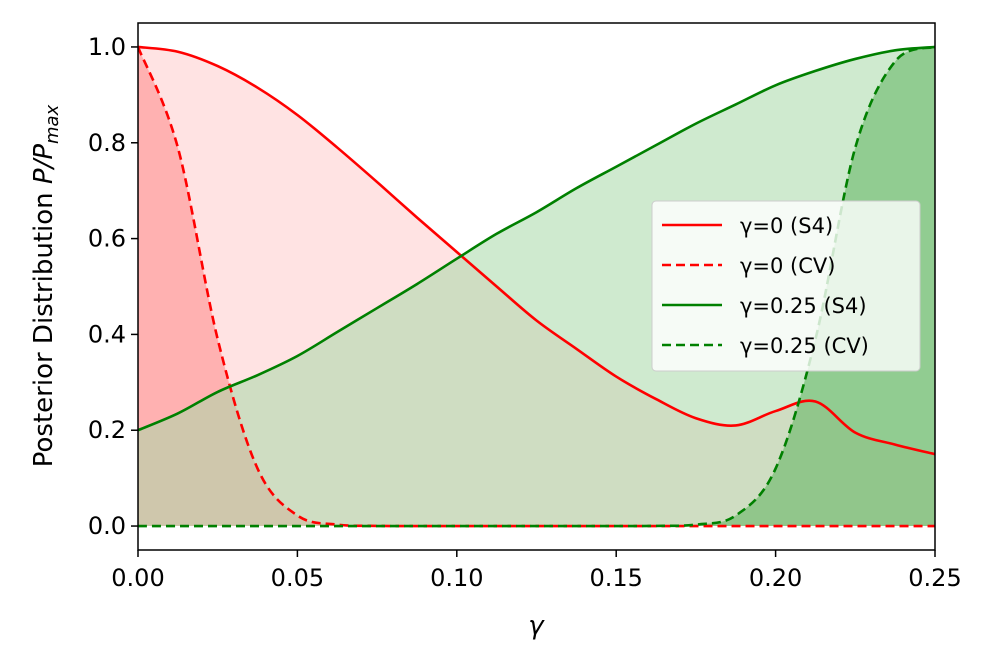 Image resolution: width=996 pixels, height=664 pixels. What do you see at coordinates (107, 526) in the screenshot?
I see `y-tick-label: 0.0` at bounding box center [107, 526].